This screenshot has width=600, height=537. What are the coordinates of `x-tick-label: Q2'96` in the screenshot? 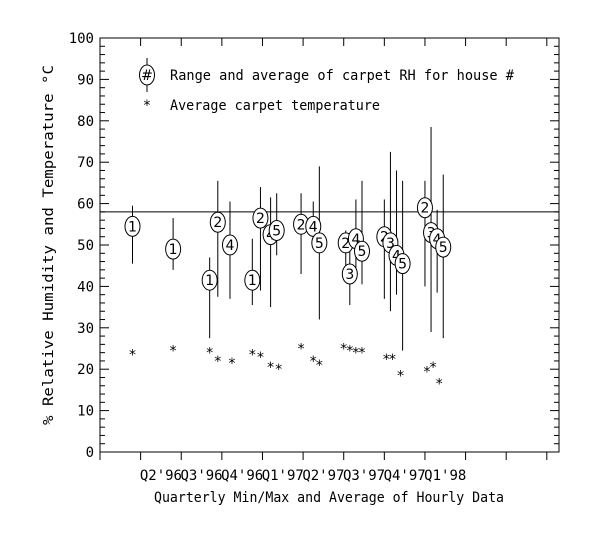 It's located at (161, 476).